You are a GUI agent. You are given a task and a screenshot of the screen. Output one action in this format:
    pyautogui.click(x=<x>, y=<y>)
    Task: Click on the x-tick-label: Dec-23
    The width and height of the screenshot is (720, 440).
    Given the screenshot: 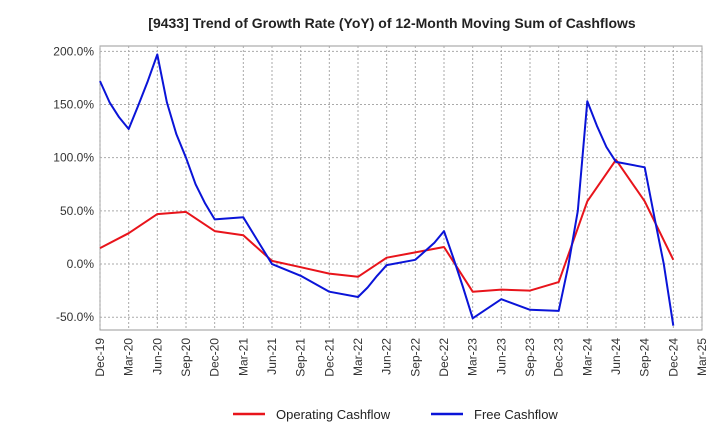 What is the action you would take?
    pyautogui.click(x=559, y=357)
    